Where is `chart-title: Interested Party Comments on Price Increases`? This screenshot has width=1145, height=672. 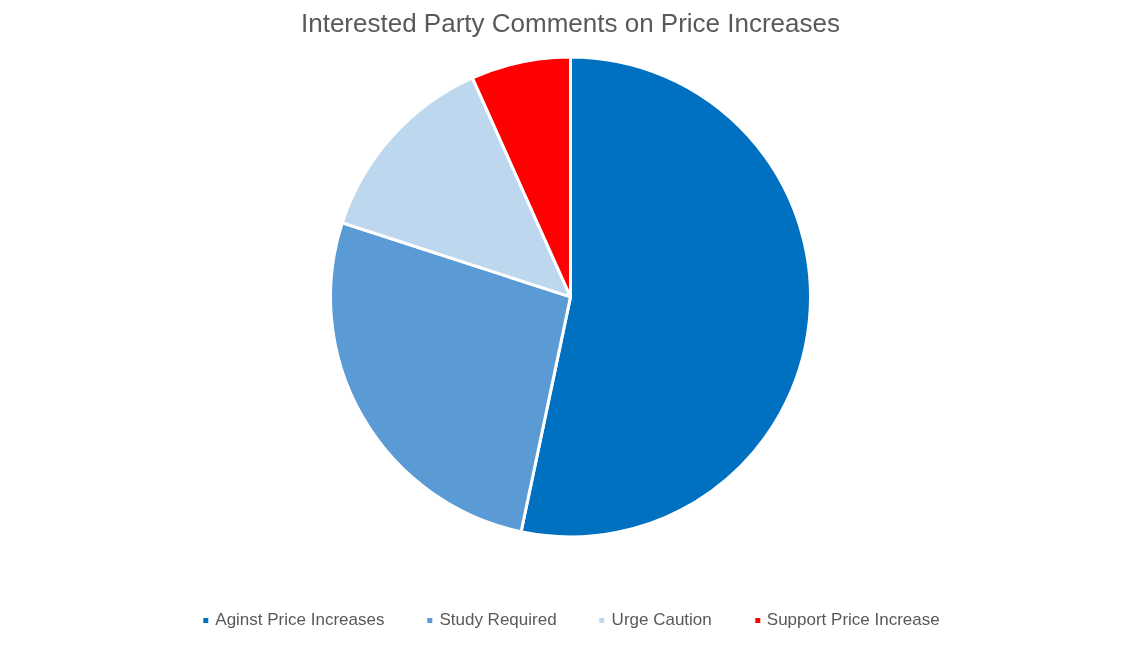 chart-title: Interested Party Comments on Price Increases is located at coordinates (571, 22).